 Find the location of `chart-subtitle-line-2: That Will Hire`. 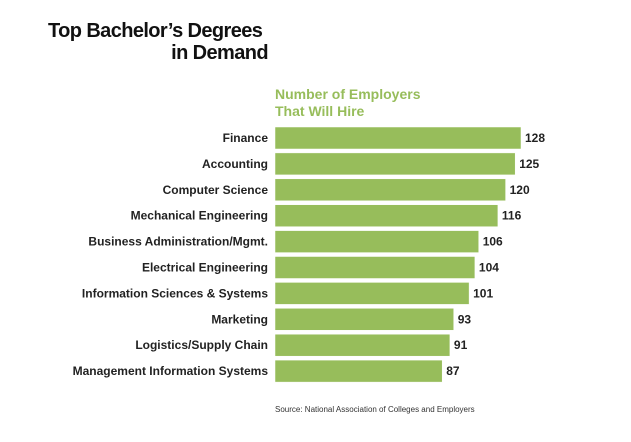

chart-subtitle-line-2: That Will Hire is located at coordinates (320, 111).